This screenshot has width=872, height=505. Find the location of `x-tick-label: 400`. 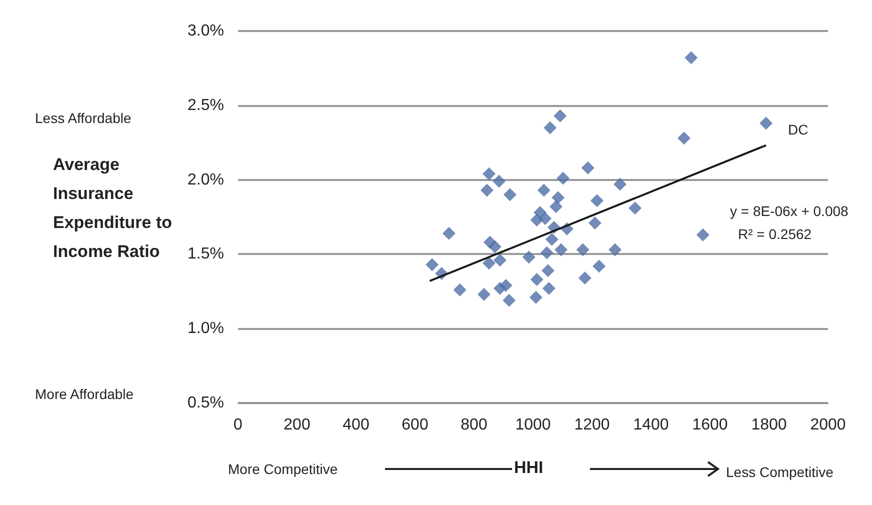

x-tick-label: 400 is located at coordinates (356, 425).